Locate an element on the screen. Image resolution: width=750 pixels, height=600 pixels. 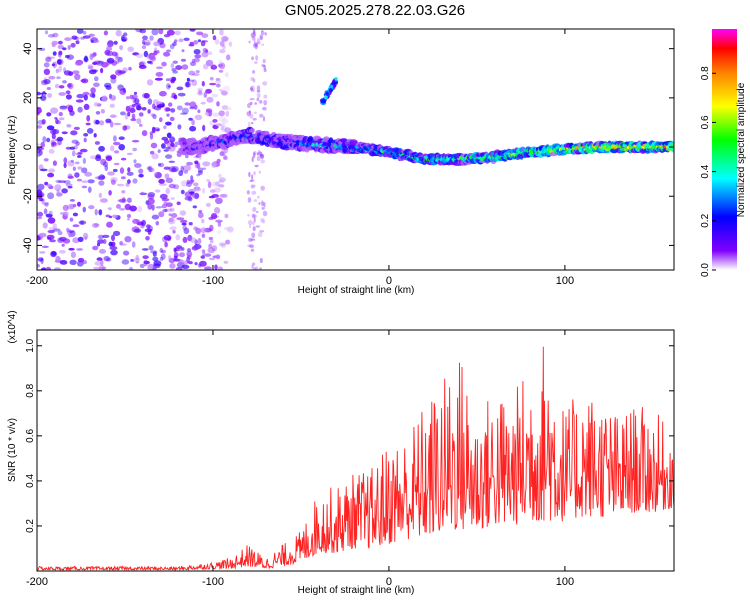
x-tick-label: -200 is located at coordinates (37, 582).